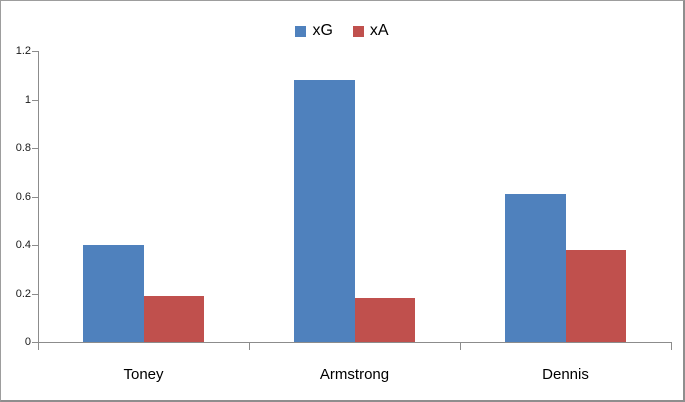  I want to click on legend-item-xg: xG, so click(314, 30).